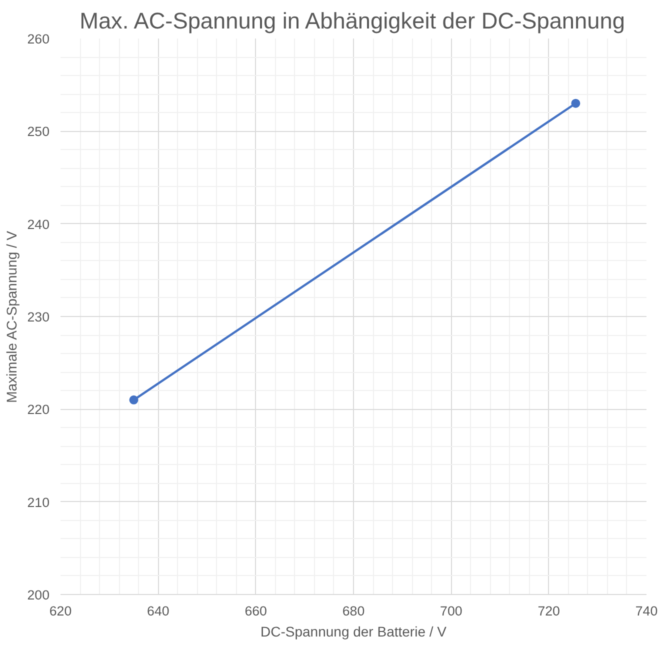 This screenshot has width=672, height=648. What do you see at coordinates (549, 611) in the screenshot?
I see `x-tick-label: 720` at bounding box center [549, 611].